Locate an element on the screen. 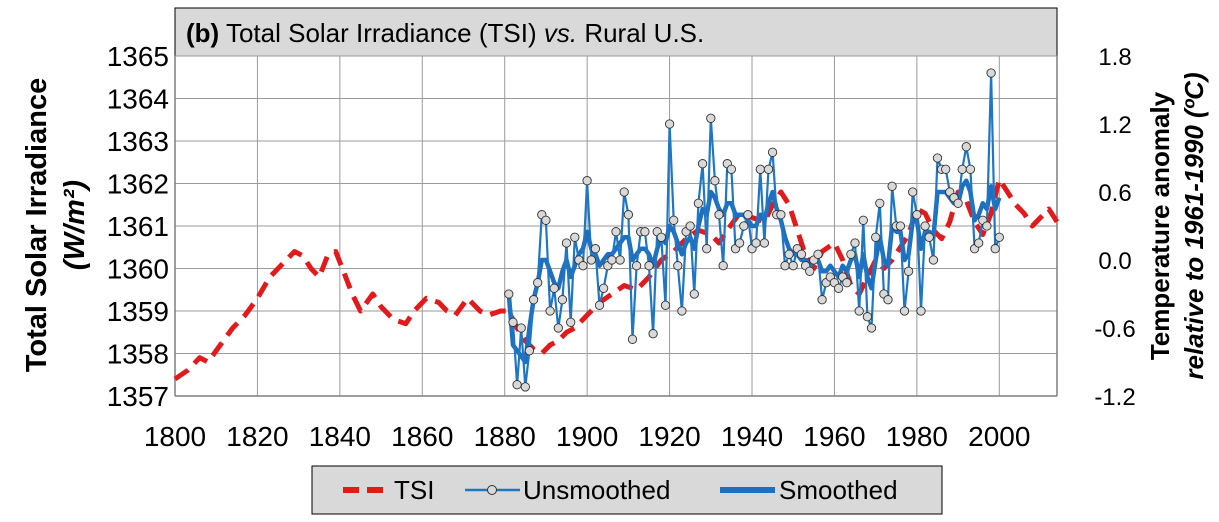  legend-label-unsmoothed: Unsmoothed is located at coordinates (596, 490).